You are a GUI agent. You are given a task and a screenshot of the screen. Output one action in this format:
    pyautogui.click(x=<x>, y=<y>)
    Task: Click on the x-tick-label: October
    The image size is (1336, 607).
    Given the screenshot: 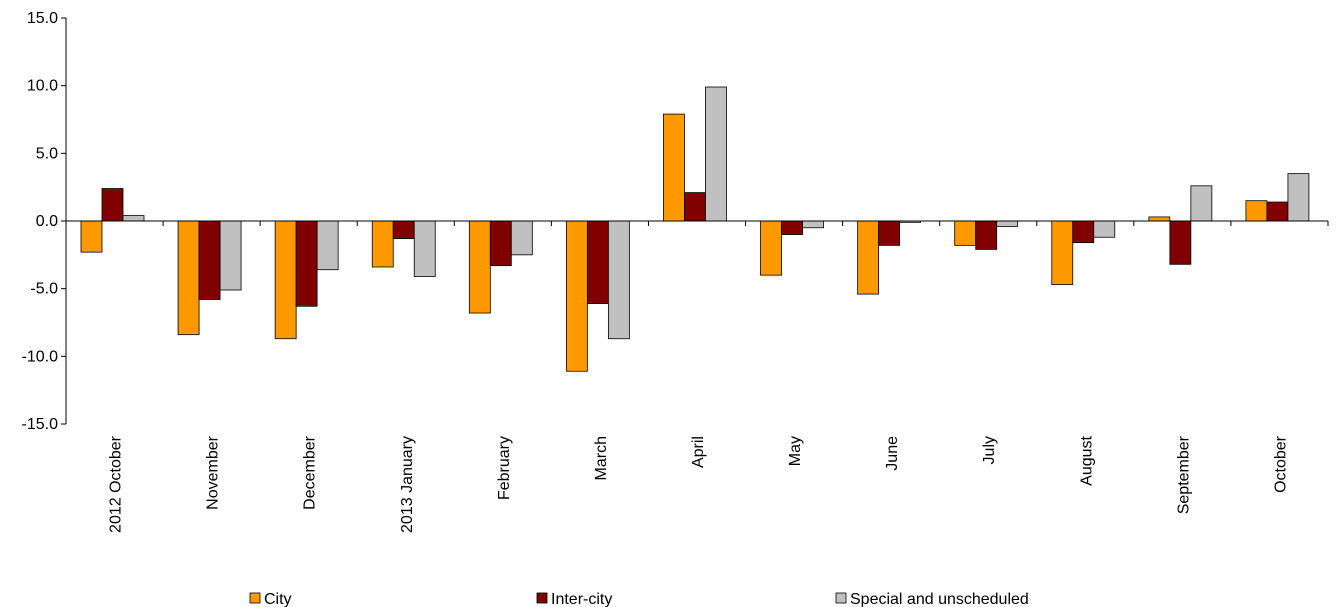 What is the action you would take?
    pyautogui.click(x=1280, y=464)
    